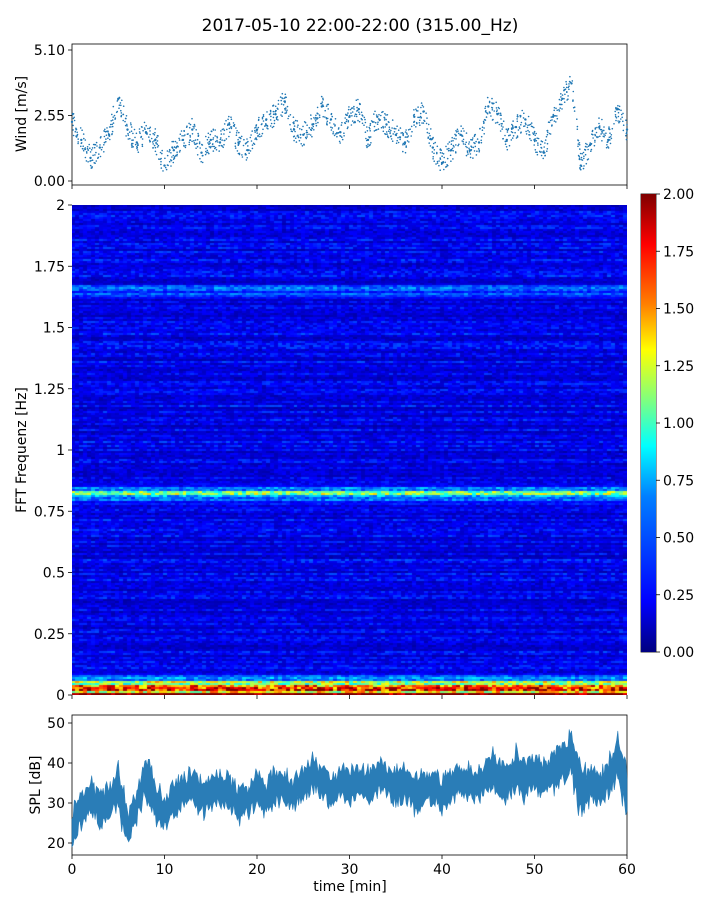 Image resolution: width=720 pixels, height=900 pixels. What do you see at coordinates (60, 696) in the screenshot?
I see `spectrogram-y-tick: 0` at bounding box center [60, 696].